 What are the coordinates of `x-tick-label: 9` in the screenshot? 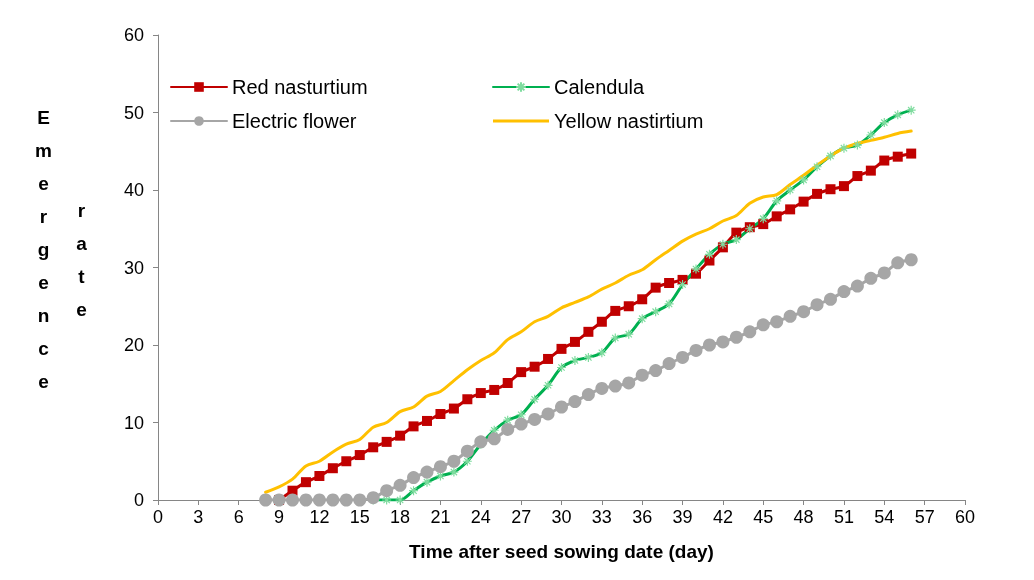 It's located at (279, 517).